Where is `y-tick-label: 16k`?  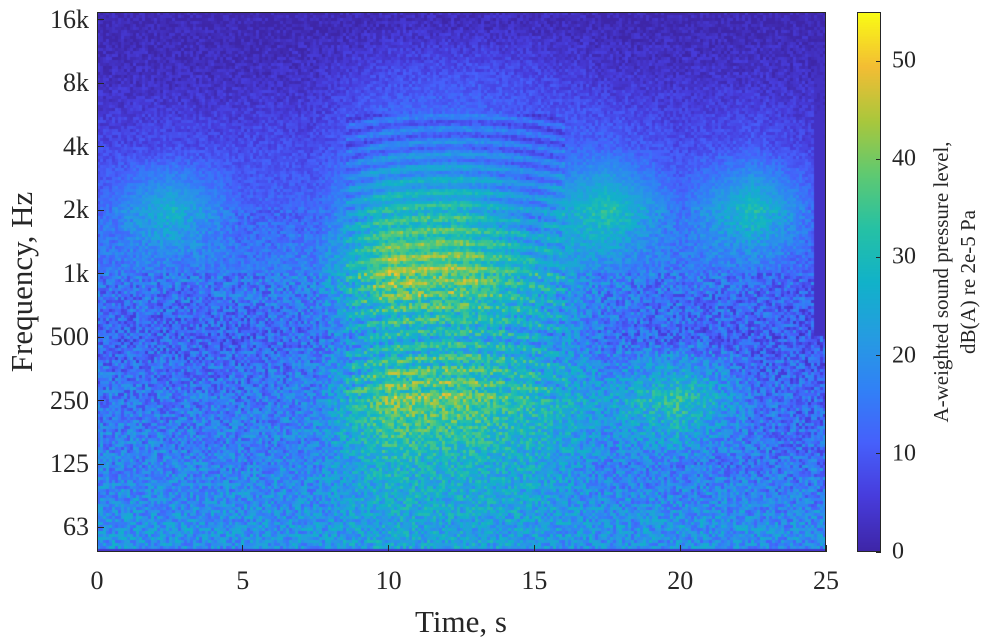 y-tick-label: 16k is located at coordinates (69, 19).